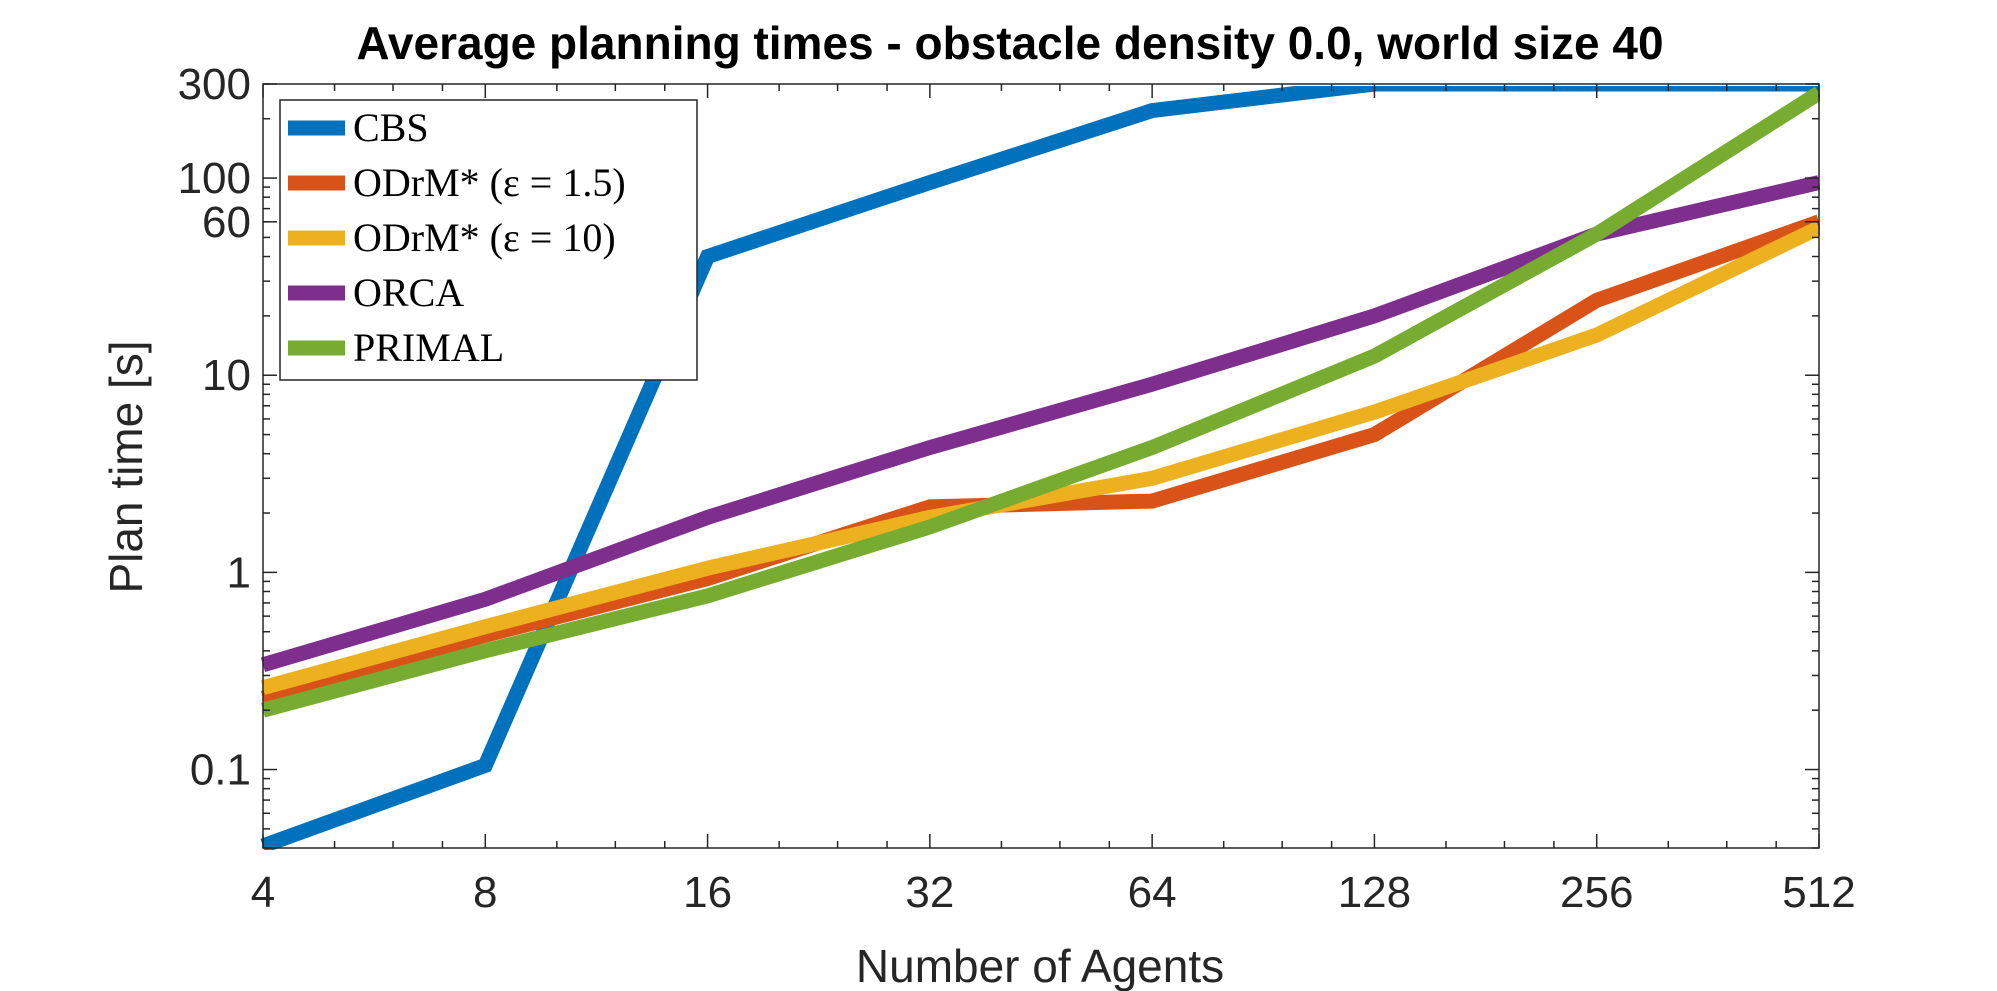 This screenshot has width=1997, height=991. What do you see at coordinates (391, 127) in the screenshot?
I see `legend-entry-0: CBS` at bounding box center [391, 127].